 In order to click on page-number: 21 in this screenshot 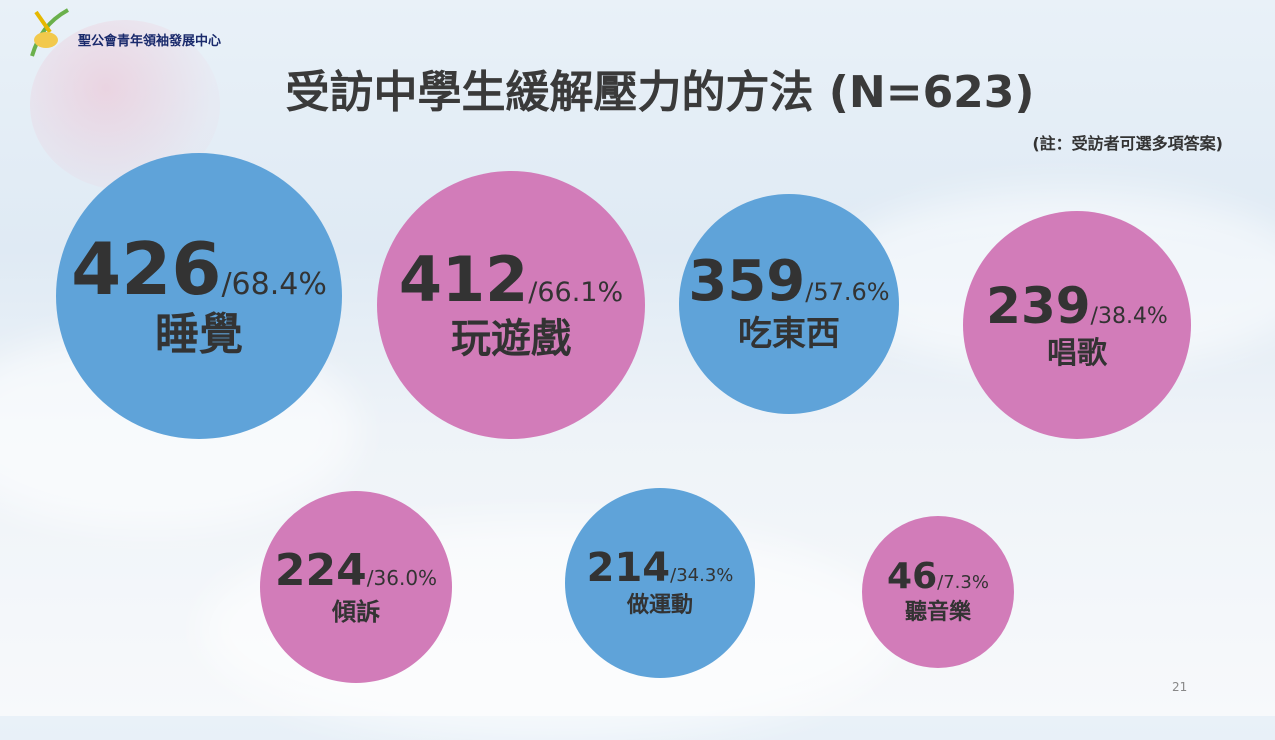, I will do `click(1180, 687)`.